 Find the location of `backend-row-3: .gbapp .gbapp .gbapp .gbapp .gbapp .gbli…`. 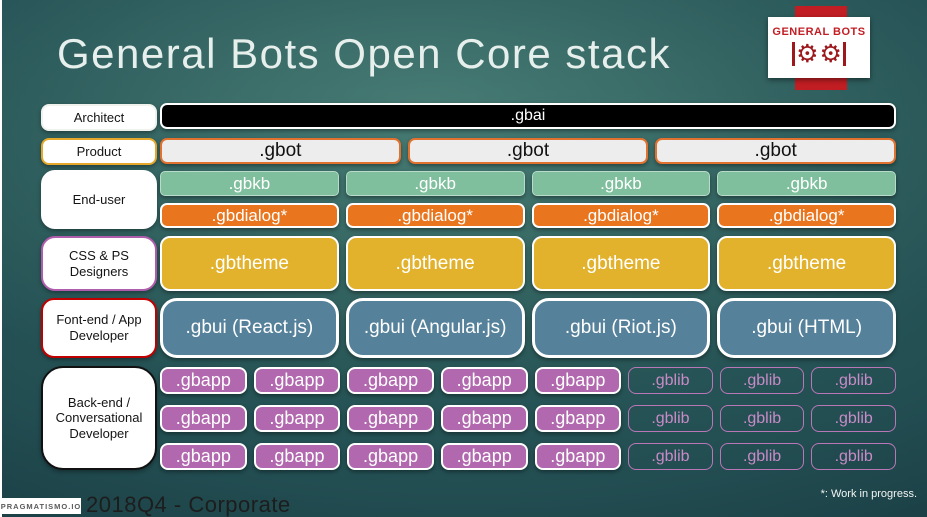

backend-row-3: .gbapp .gbapp .gbapp .gbapp .gbapp .gbli… is located at coordinates (528, 456).